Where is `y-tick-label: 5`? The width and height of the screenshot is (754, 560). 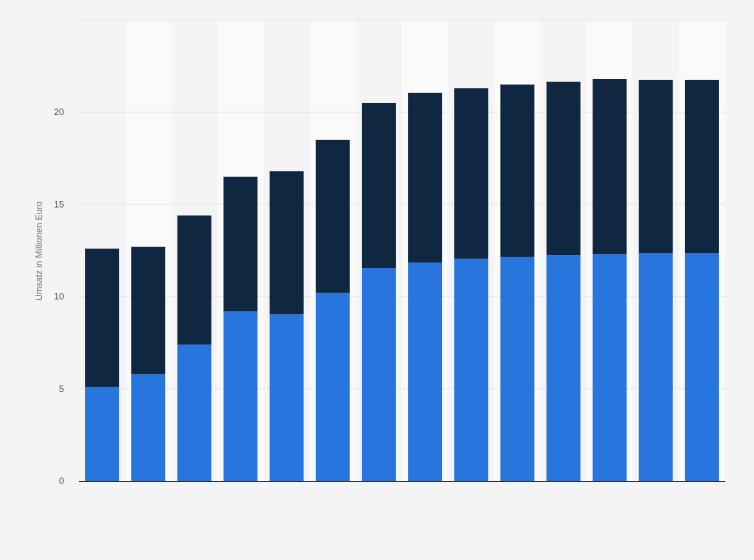
y-tick-label: 5 is located at coordinates (61, 389).